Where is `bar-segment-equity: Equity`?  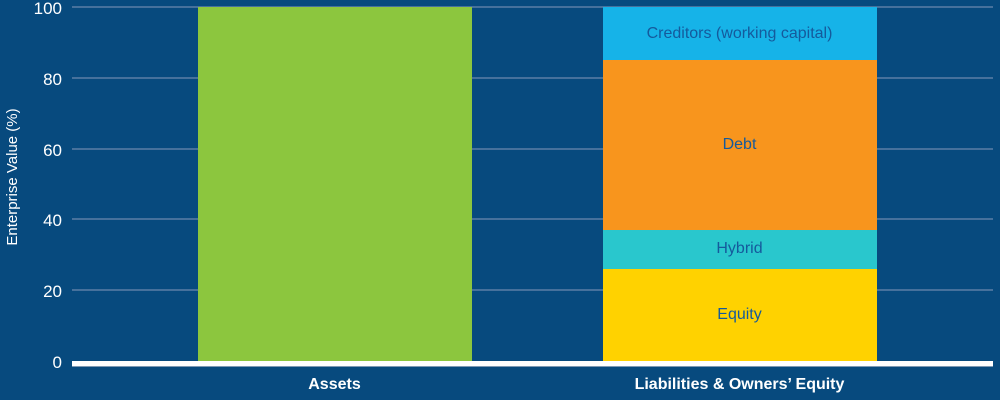
bar-segment-equity: Equity is located at coordinates (739, 314).